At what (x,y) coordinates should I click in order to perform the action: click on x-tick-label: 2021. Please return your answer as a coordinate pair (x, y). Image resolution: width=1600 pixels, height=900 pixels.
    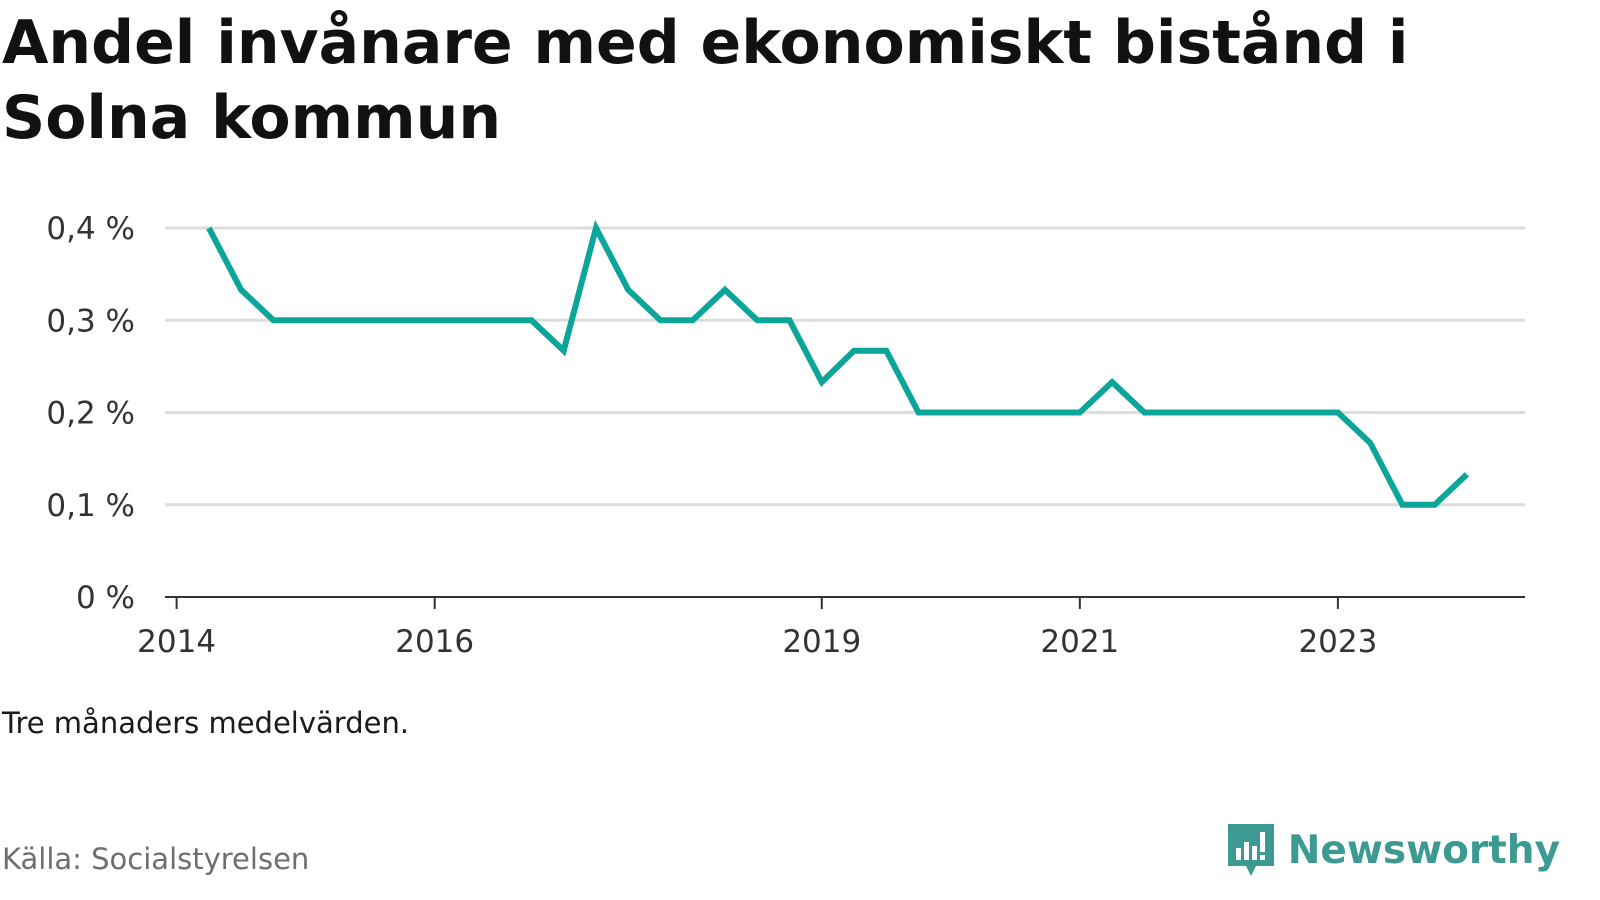
    Looking at the image, I should click on (1079, 642).